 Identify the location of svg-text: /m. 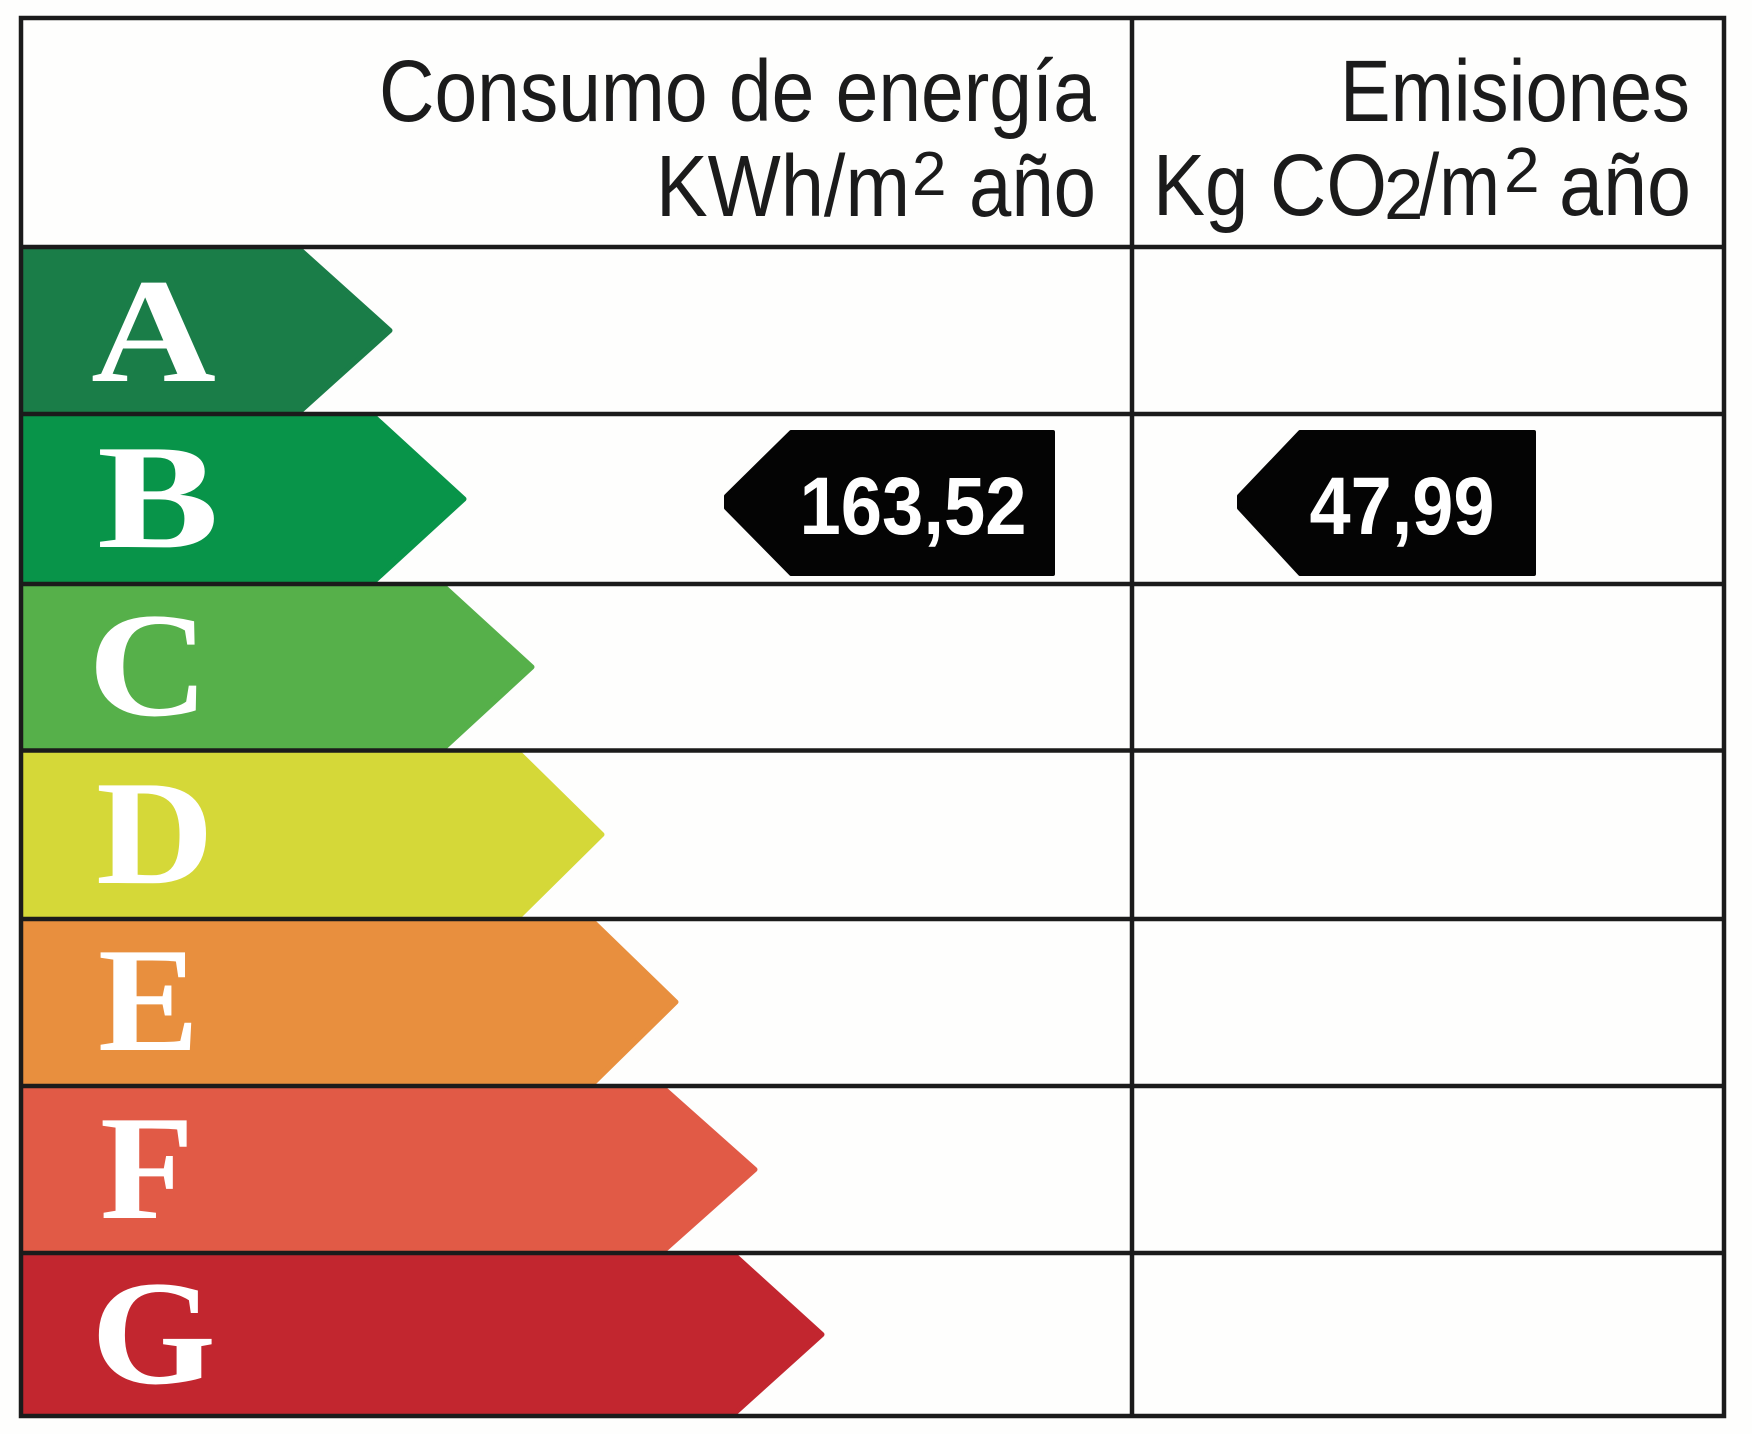
(1459, 185).